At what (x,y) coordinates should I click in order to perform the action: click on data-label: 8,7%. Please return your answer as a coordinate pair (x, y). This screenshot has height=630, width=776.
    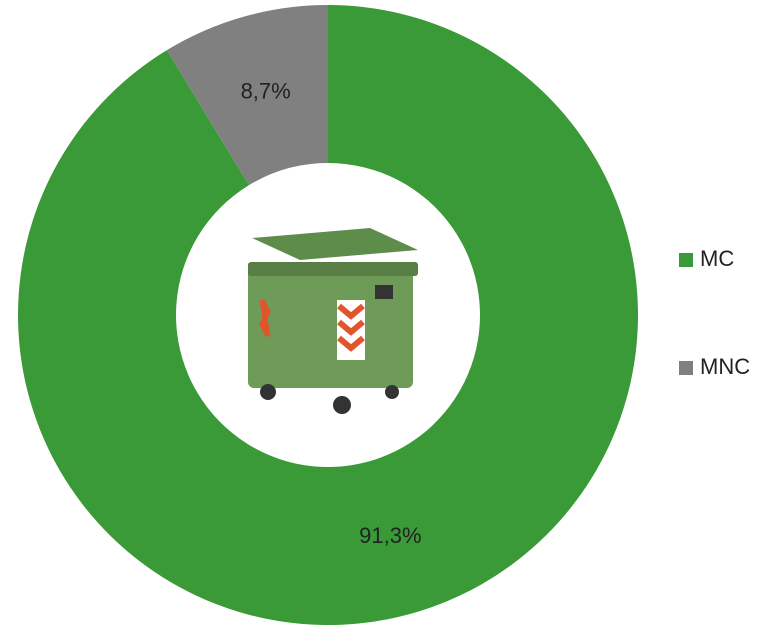
    Looking at the image, I should click on (266, 90).